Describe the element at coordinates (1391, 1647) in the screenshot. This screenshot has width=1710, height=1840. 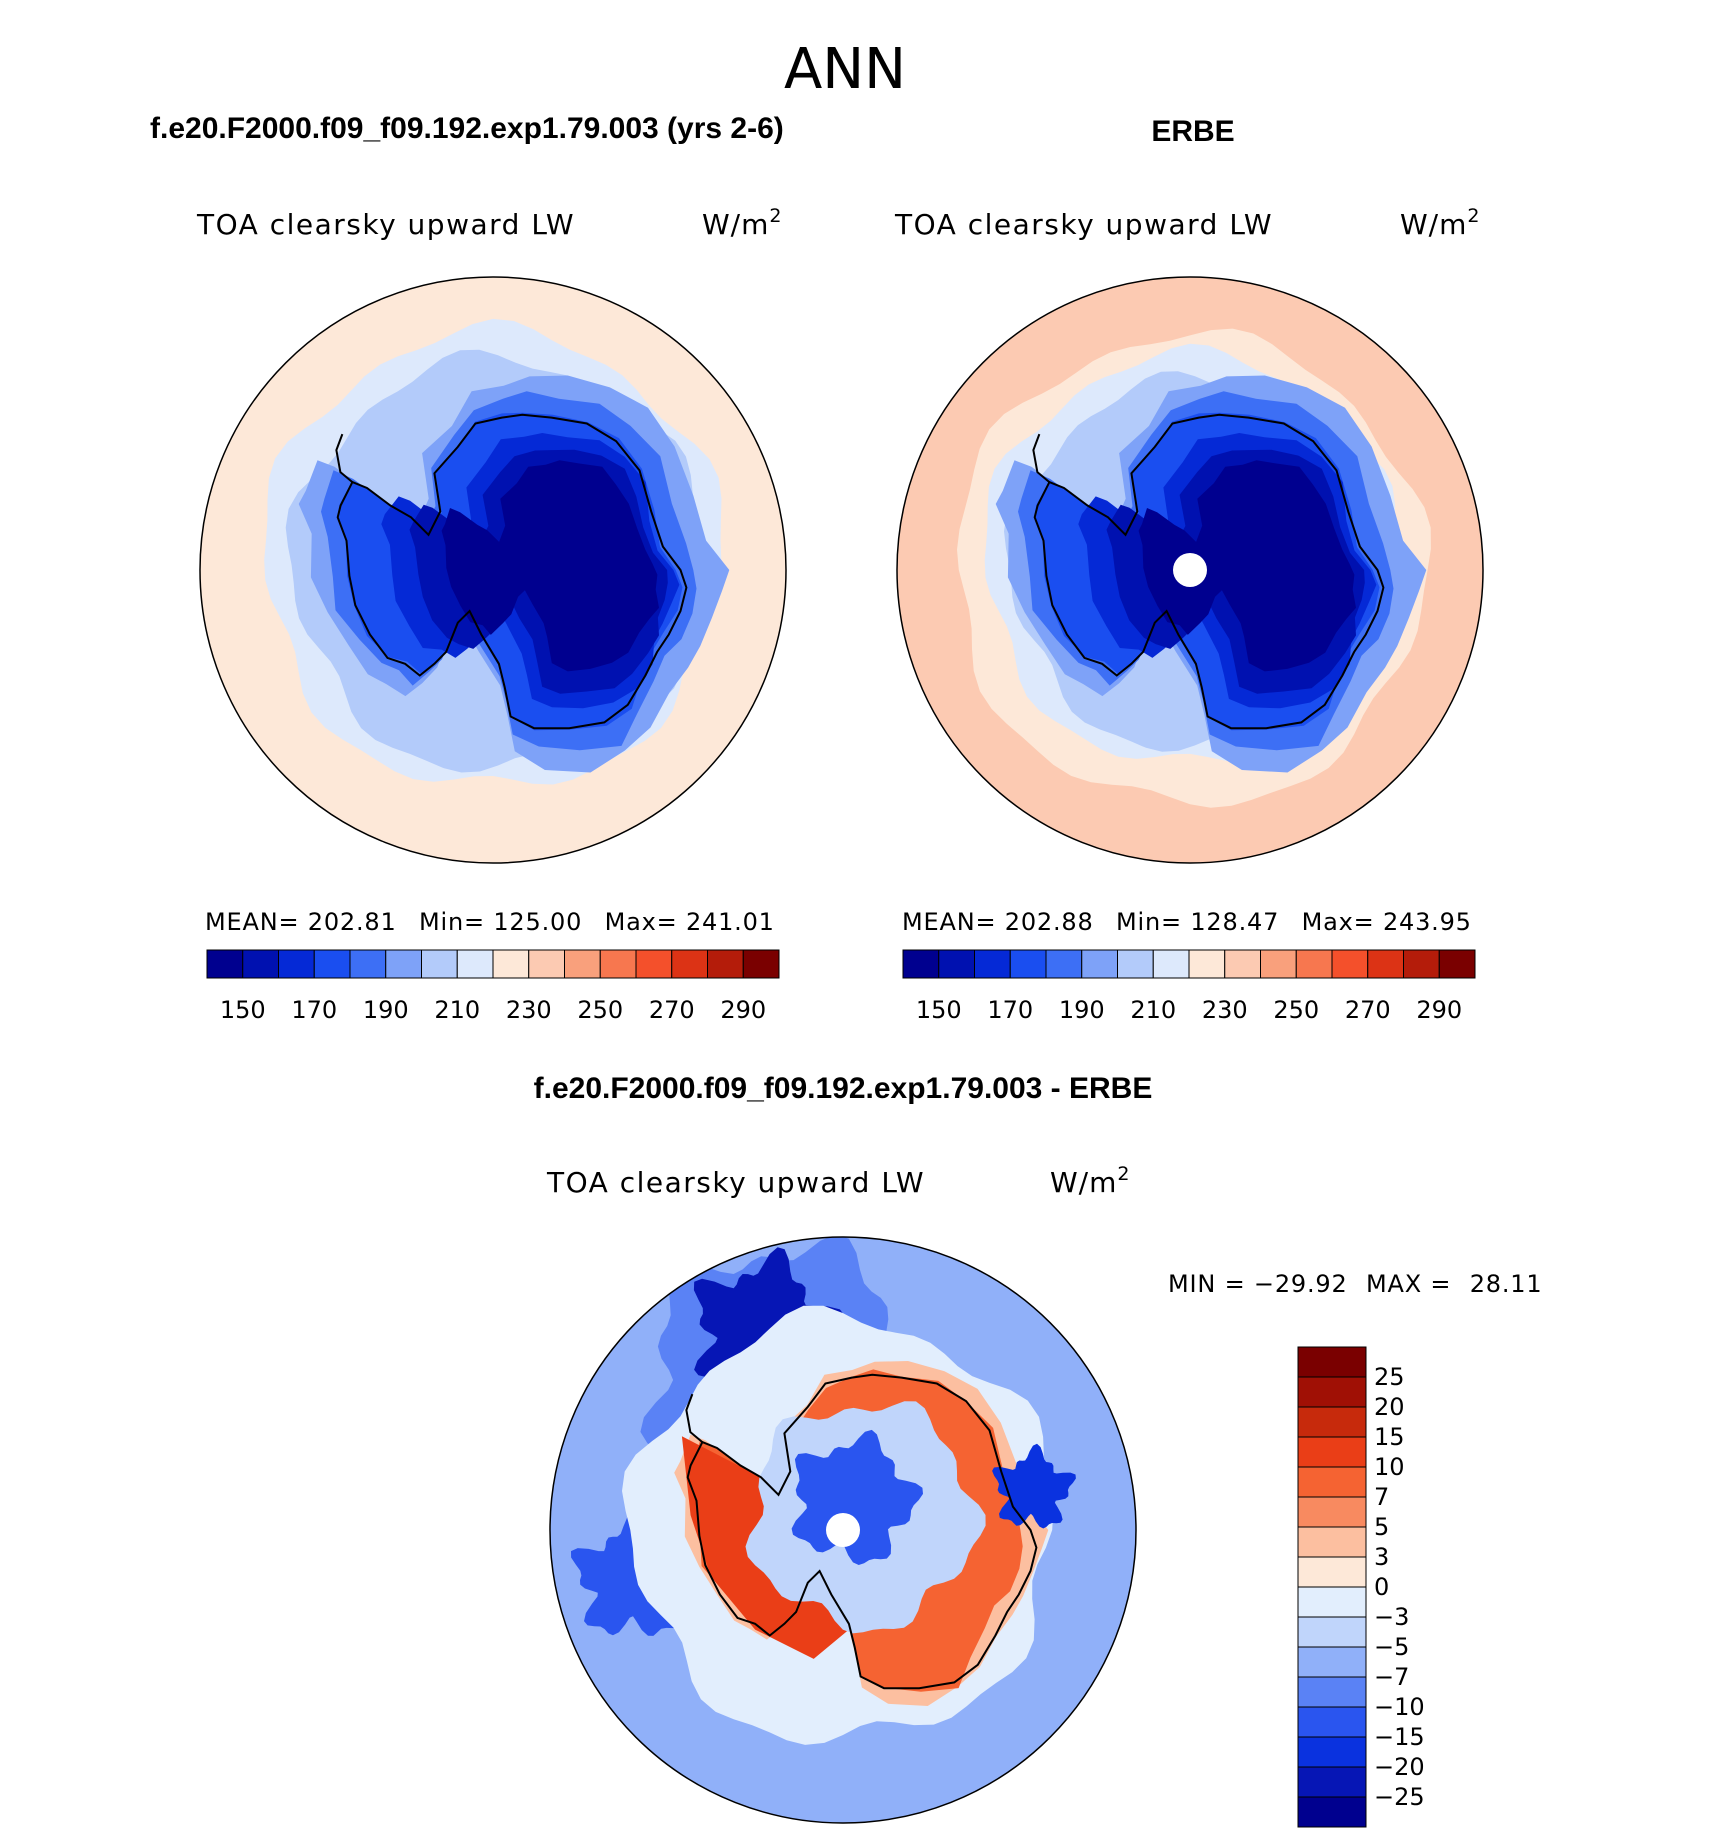
I see `panel-c-colorbar-tick-label: −5` at that location.